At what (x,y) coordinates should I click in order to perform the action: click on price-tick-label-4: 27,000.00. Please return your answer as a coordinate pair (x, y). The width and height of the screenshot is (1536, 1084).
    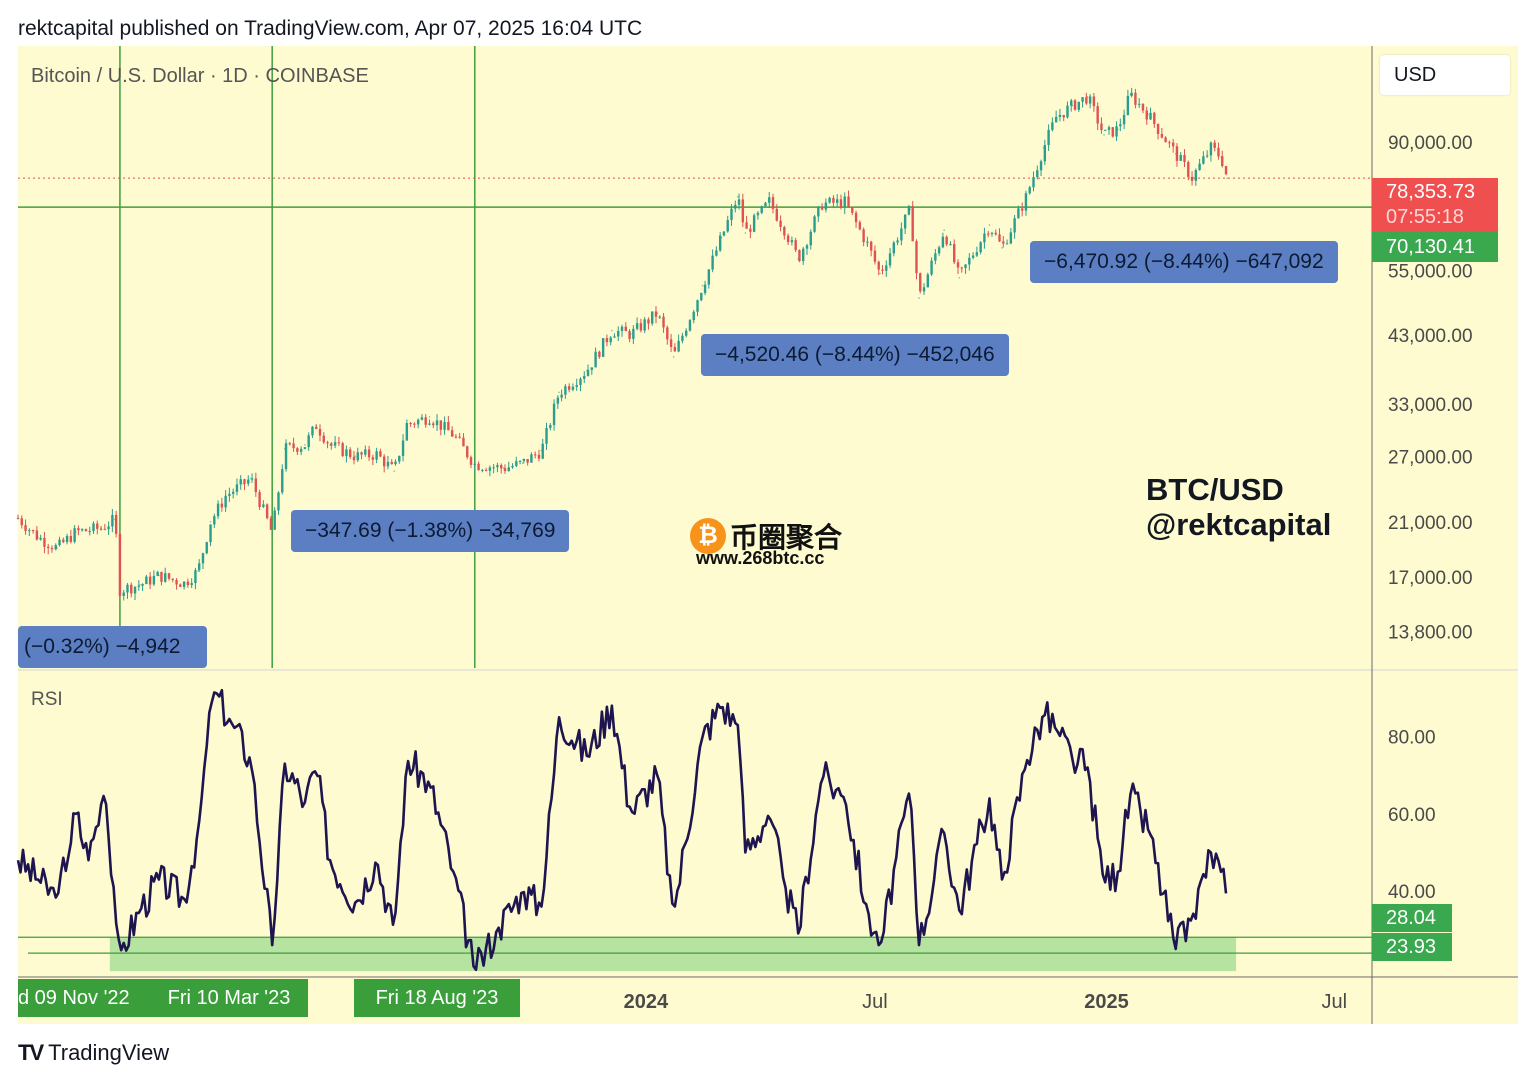
    Looking at the image, I should click on (1430, 457).